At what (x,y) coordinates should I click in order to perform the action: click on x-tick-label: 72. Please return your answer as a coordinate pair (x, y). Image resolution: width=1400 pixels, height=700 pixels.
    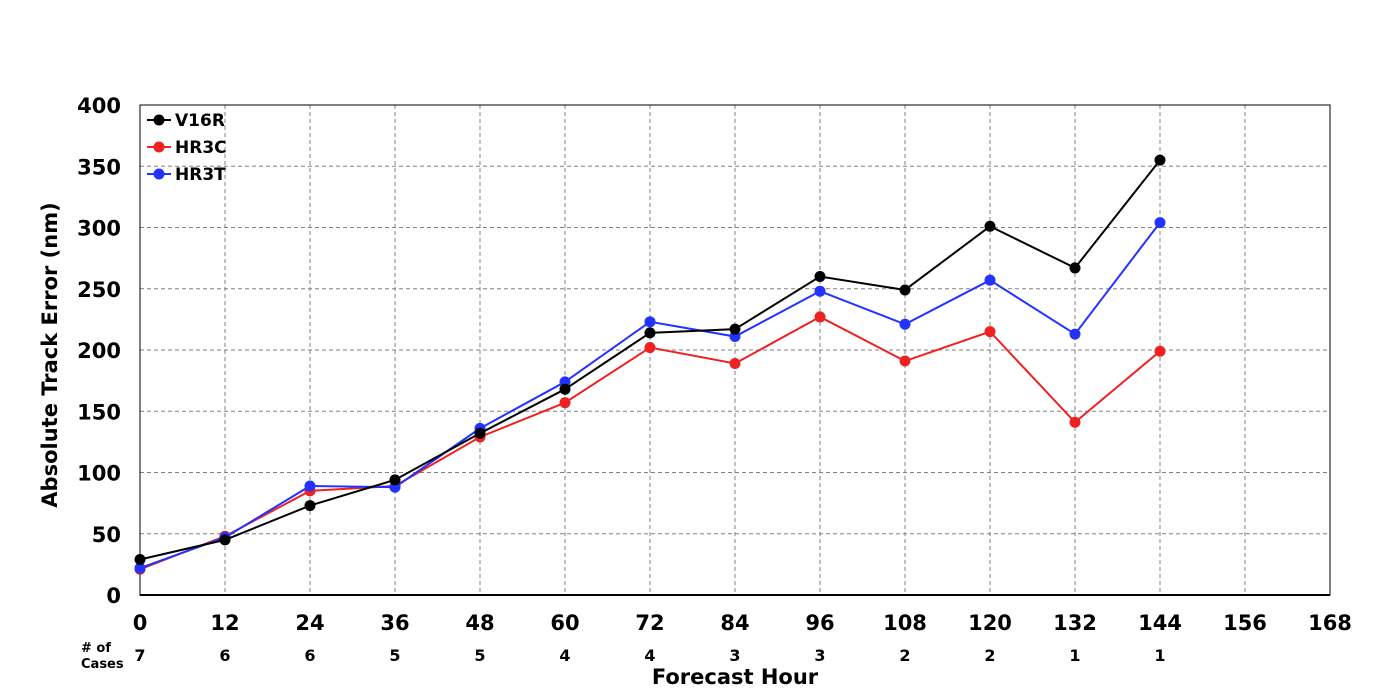
    Looking at the image, I should click on (649, 623).